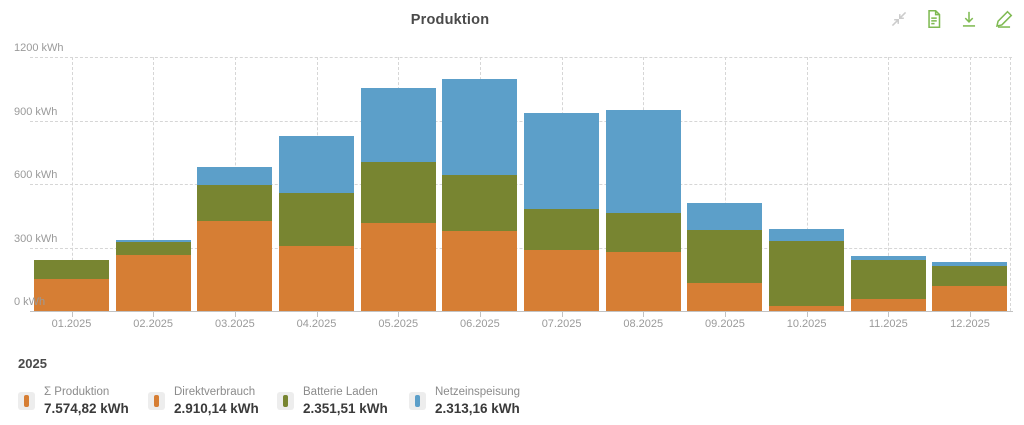 The height and width of the screenshot is (425, 1024). What do you see at coordinates (934, 19) in the screenshot?
I see `report-icon` at bounding box center [934, 19].